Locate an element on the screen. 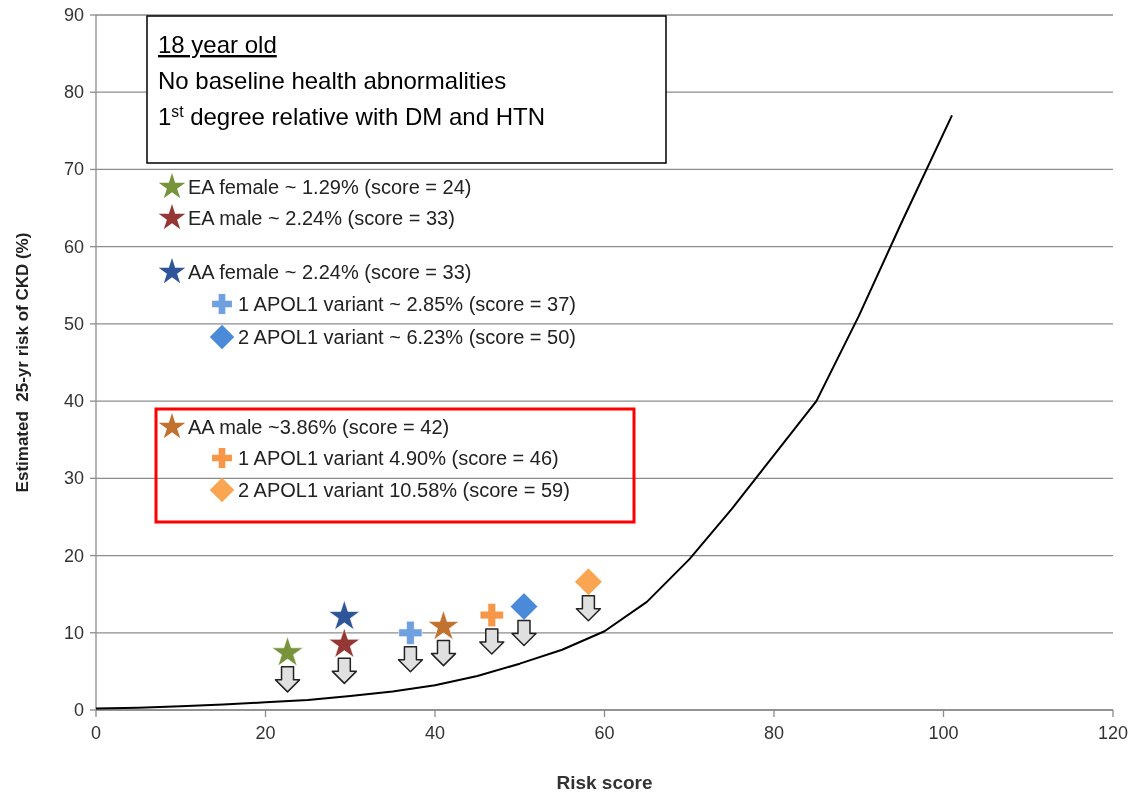  text-box: 18 year old No baseline health abnormalities 1$^{st}$ degree relative with DM and HTN is located at coordinates (406, 89).